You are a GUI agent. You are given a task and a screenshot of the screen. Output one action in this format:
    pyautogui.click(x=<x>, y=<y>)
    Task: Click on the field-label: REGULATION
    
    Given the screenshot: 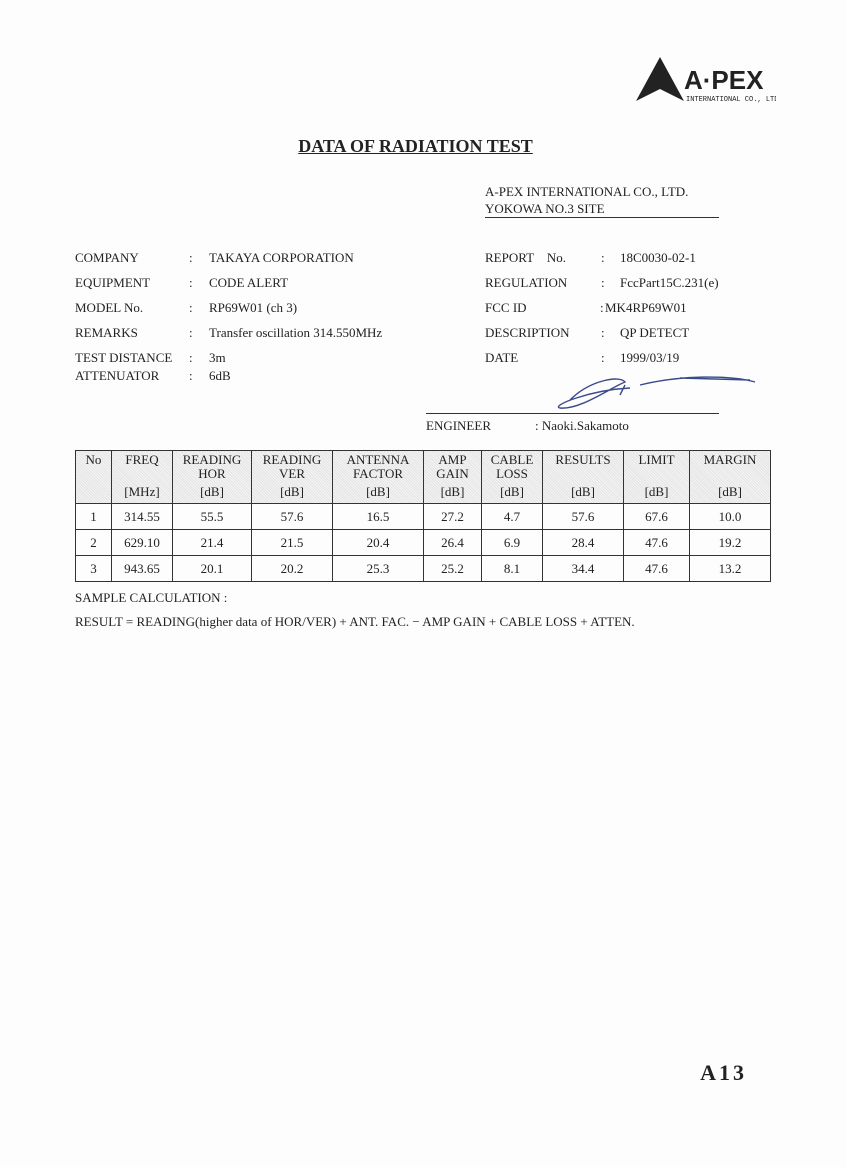 What is the action you would take?
    pyautogui.click(x=526, y=282)
    